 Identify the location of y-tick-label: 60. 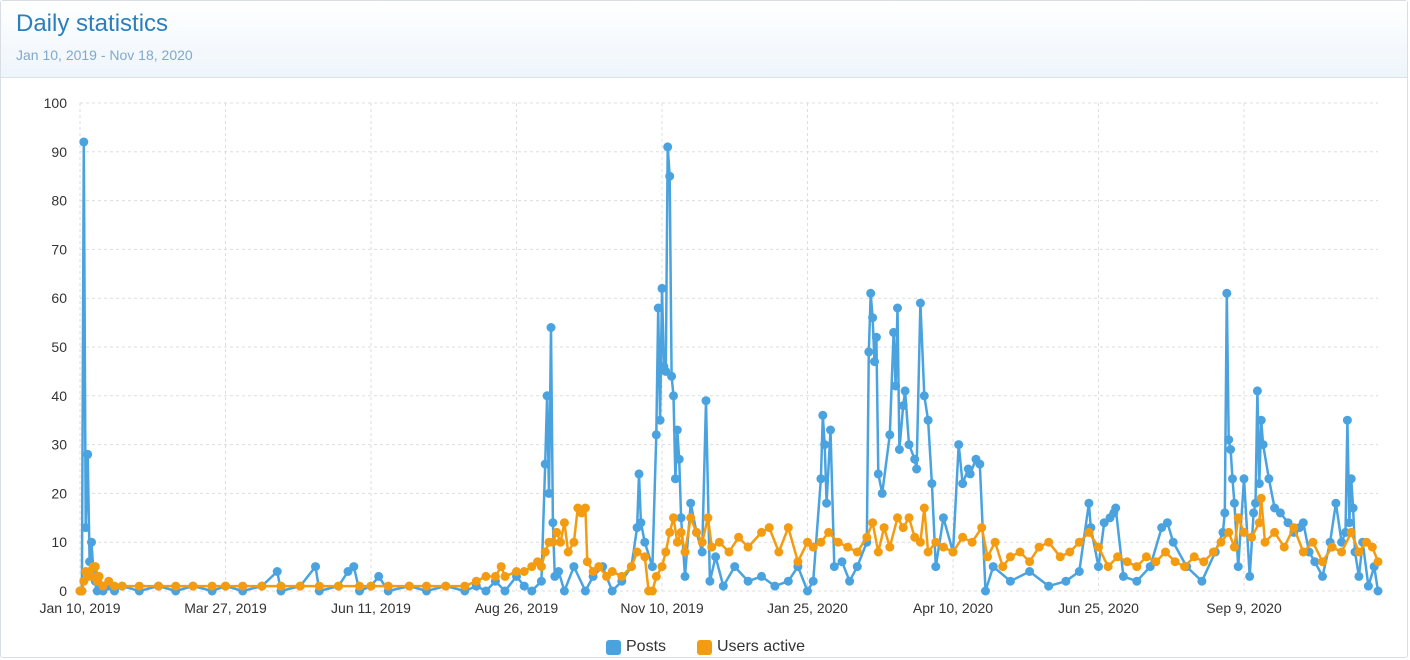
(59, 298).